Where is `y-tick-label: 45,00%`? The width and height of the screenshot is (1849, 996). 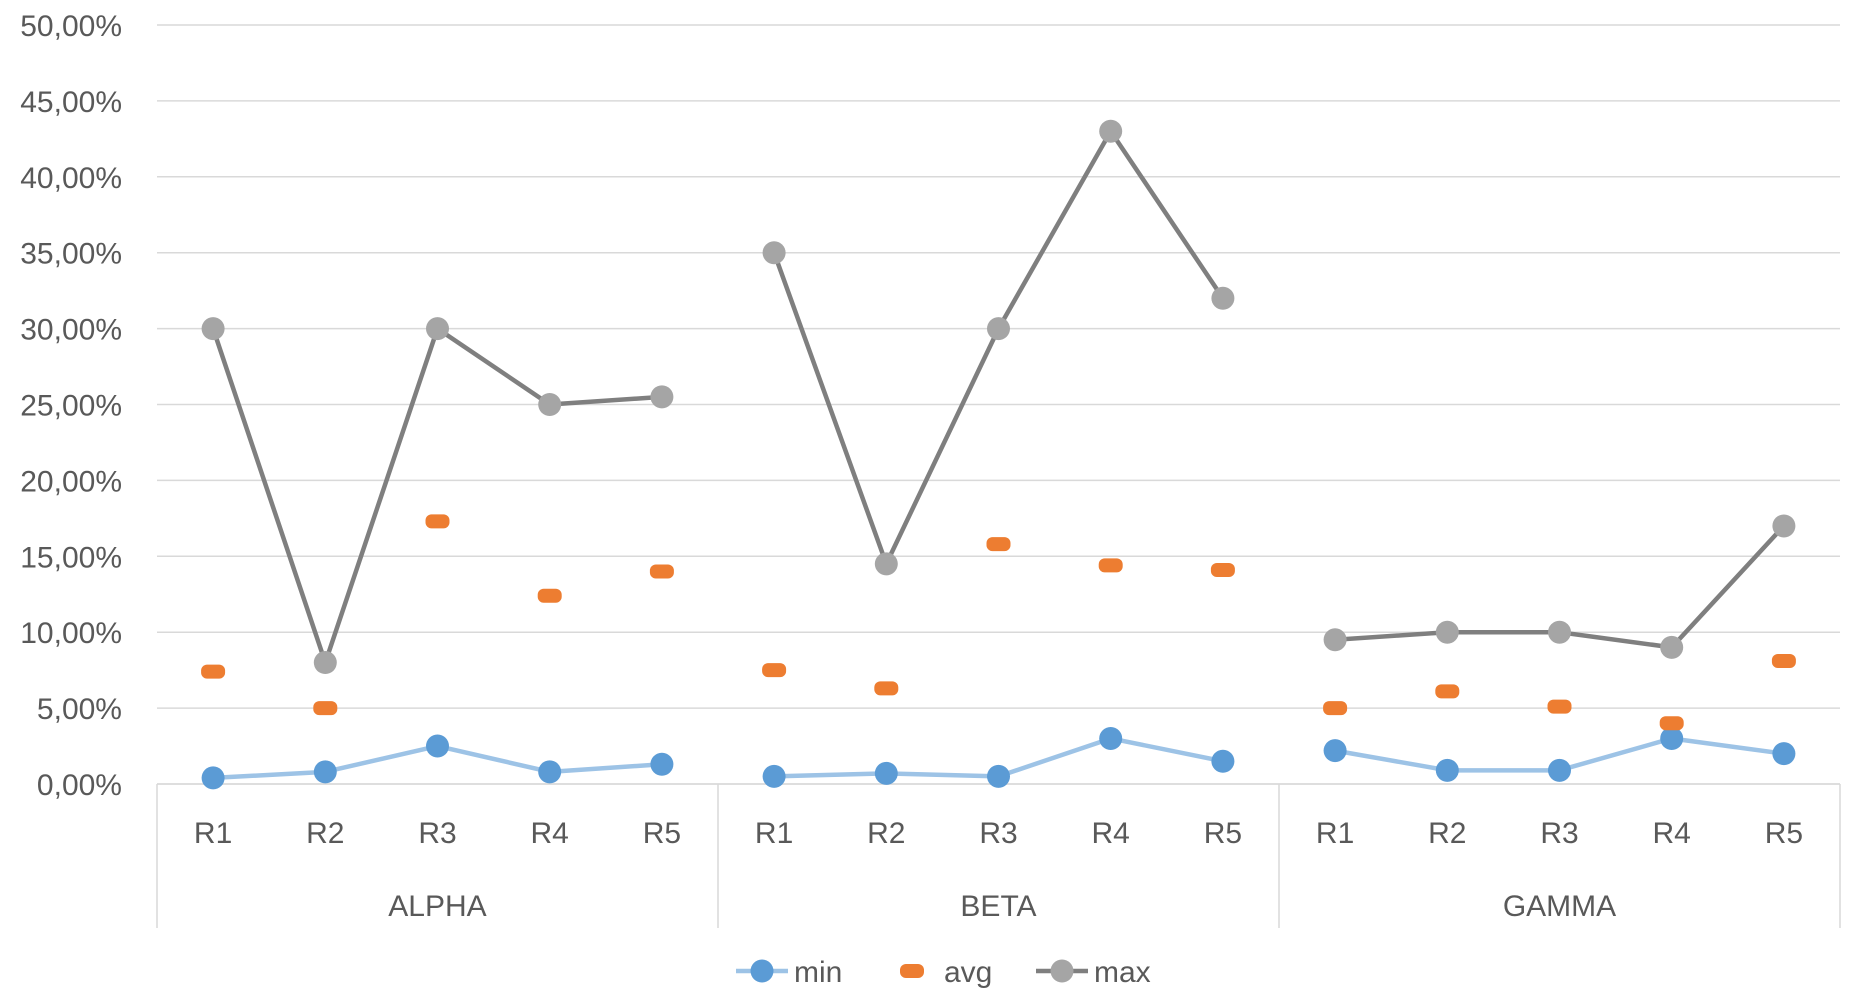 y-tick-label: 45,00% is located at coordinates (71, 102).